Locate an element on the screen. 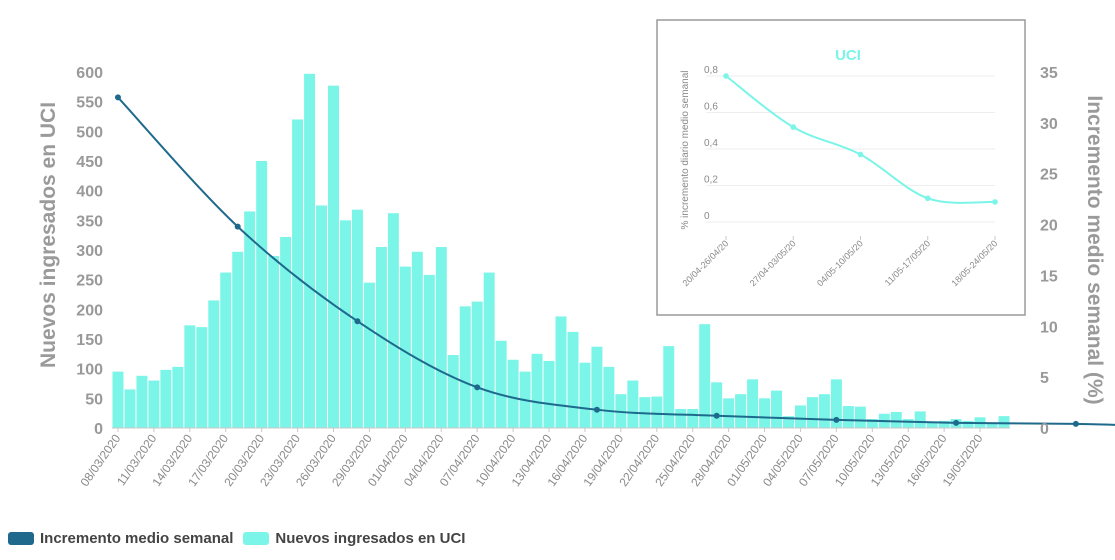  y-right-tick-label: 10 is located at coordinates (1049, 327).